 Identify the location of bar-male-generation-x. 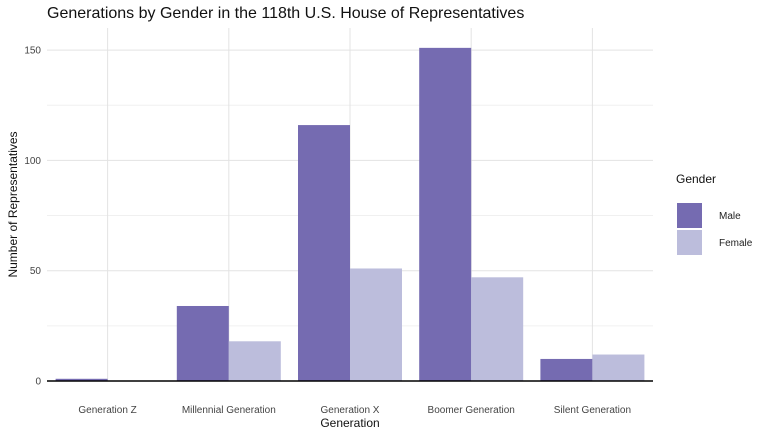
(324, 253).